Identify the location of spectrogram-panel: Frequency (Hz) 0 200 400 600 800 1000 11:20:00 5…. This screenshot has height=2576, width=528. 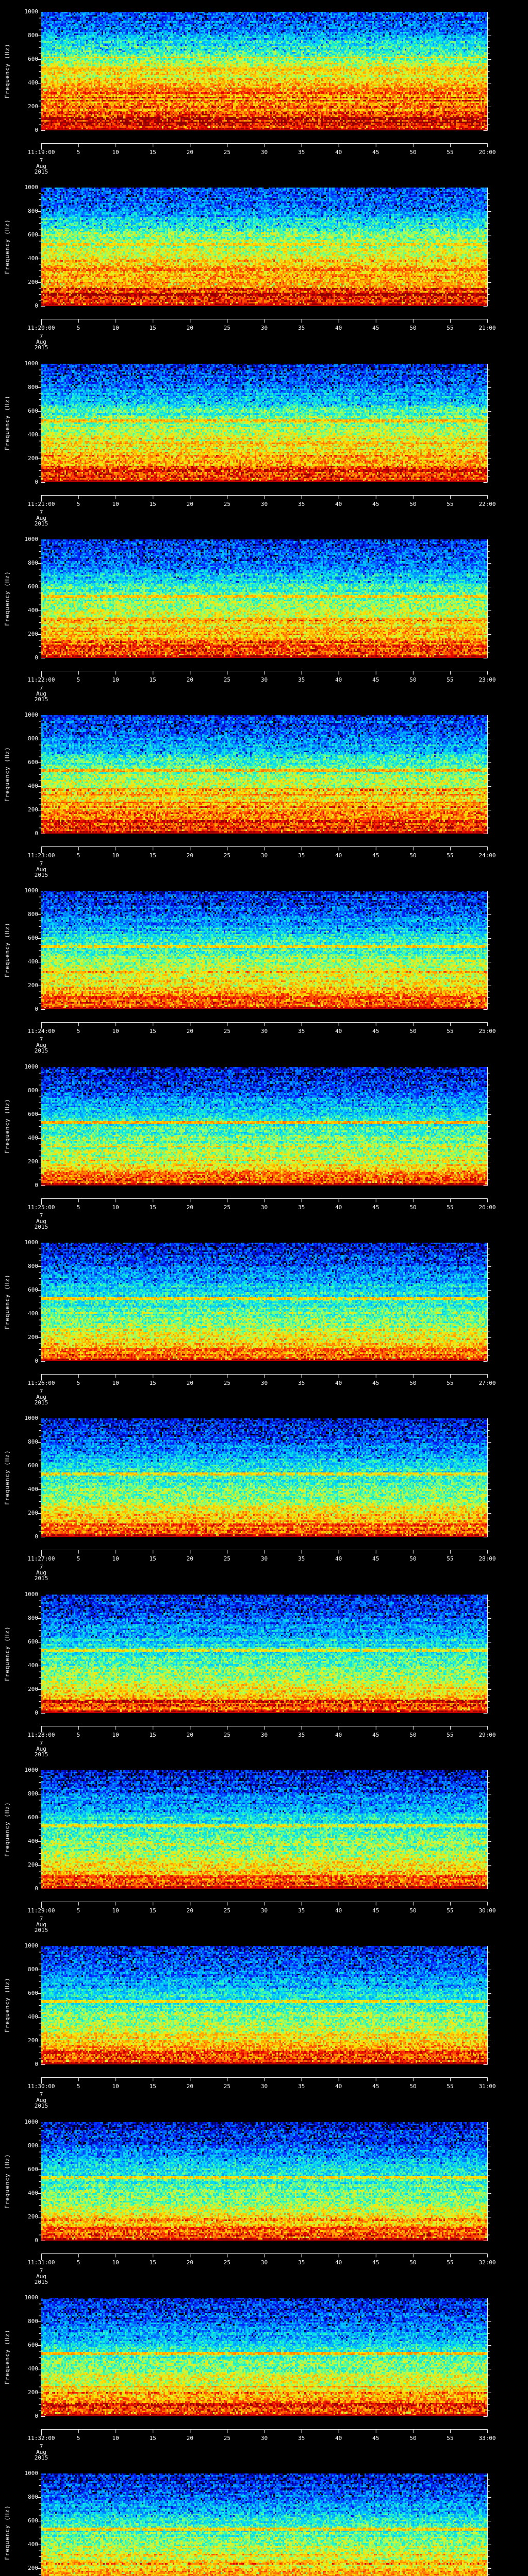
(264, 264).